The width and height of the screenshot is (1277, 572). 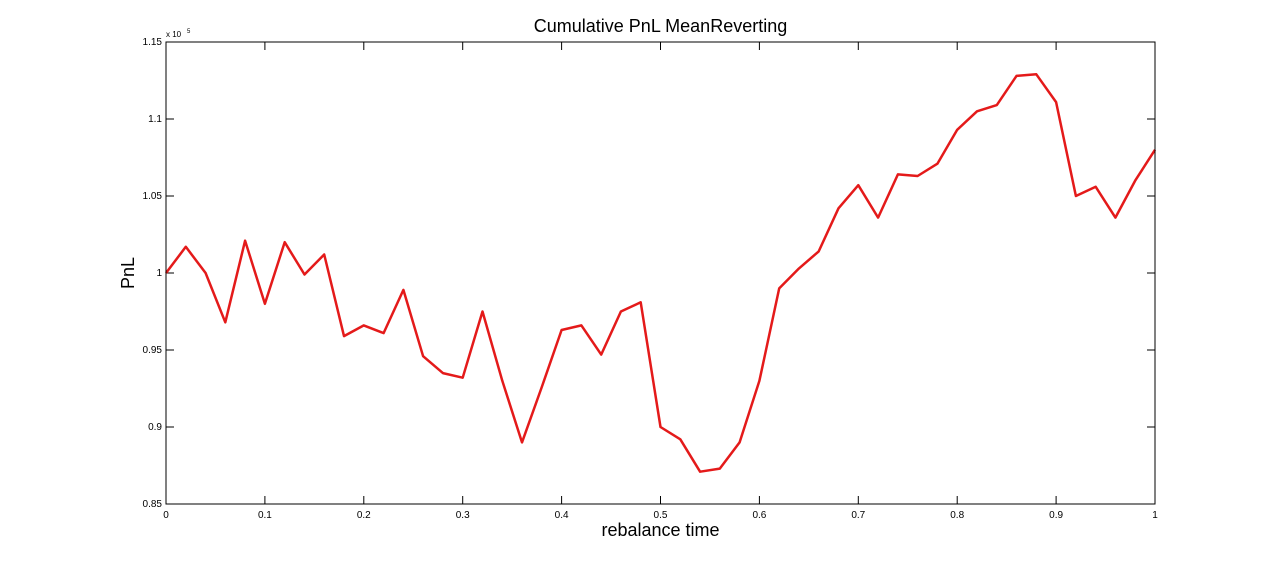 I want to click on x-tick-label: 1, so click(x=1155, y=515).